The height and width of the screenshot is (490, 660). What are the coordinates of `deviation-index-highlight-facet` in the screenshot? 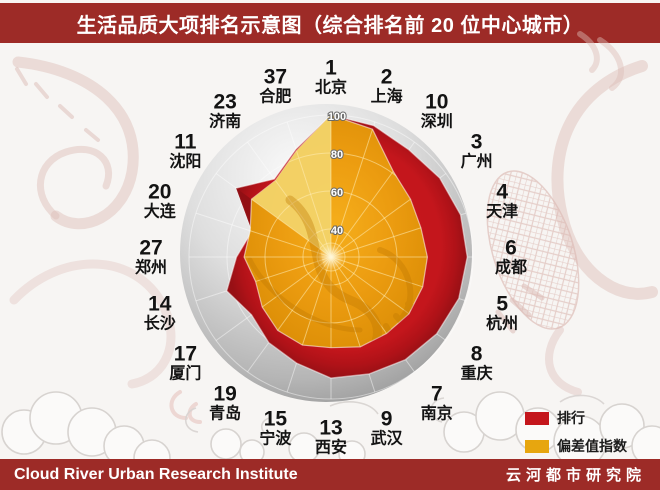 It's located at (291, 186).